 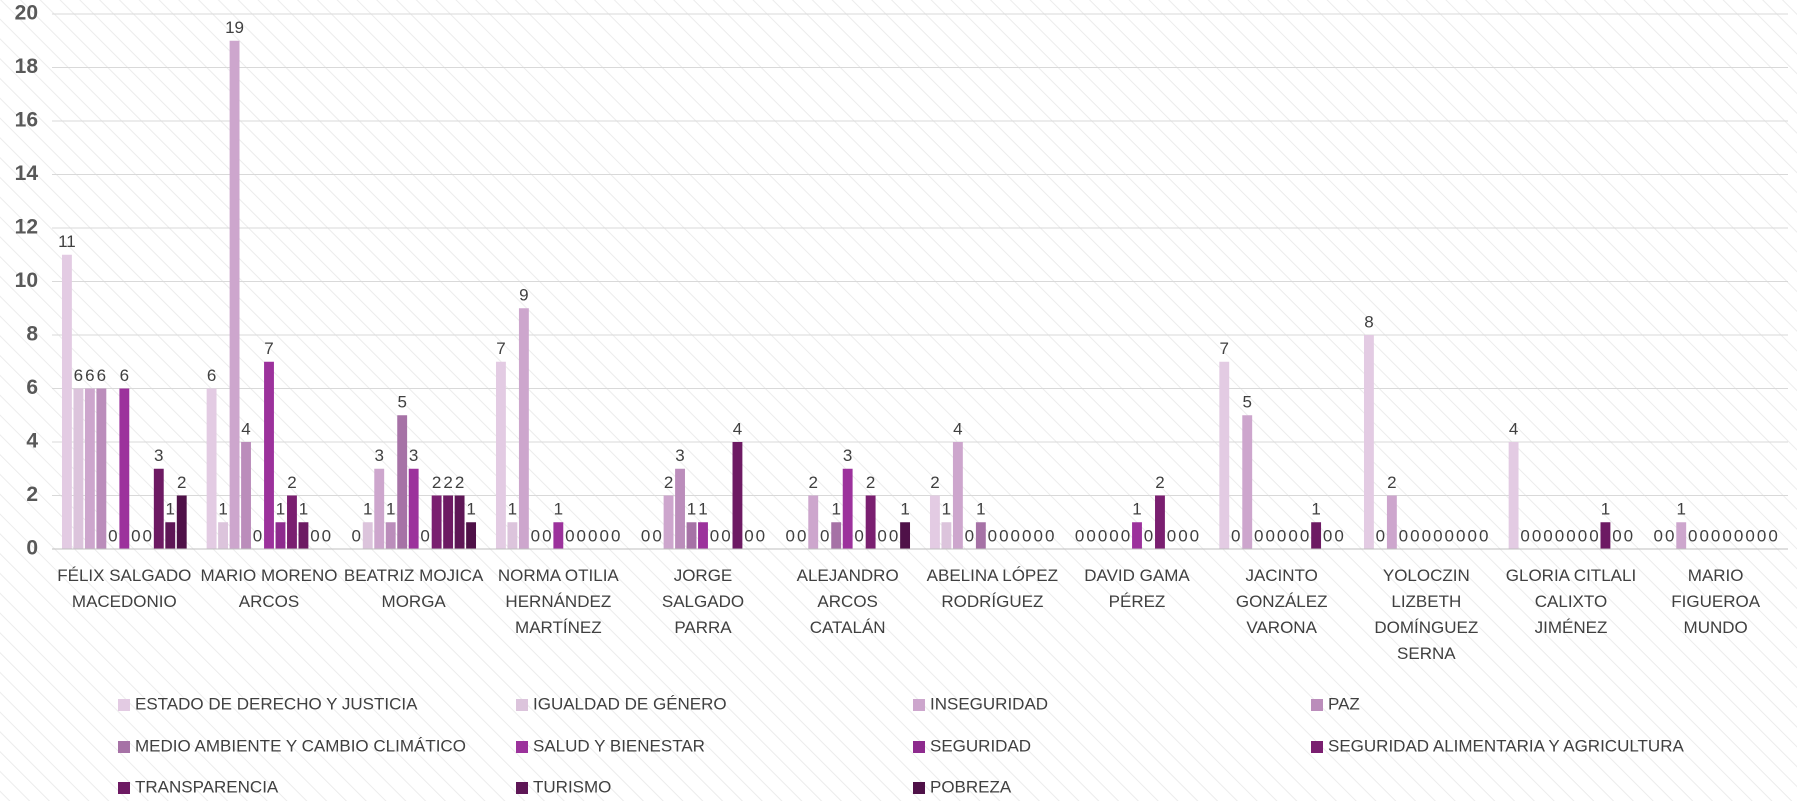 I want to click on data-label: 3, so click(x=847, y=455).